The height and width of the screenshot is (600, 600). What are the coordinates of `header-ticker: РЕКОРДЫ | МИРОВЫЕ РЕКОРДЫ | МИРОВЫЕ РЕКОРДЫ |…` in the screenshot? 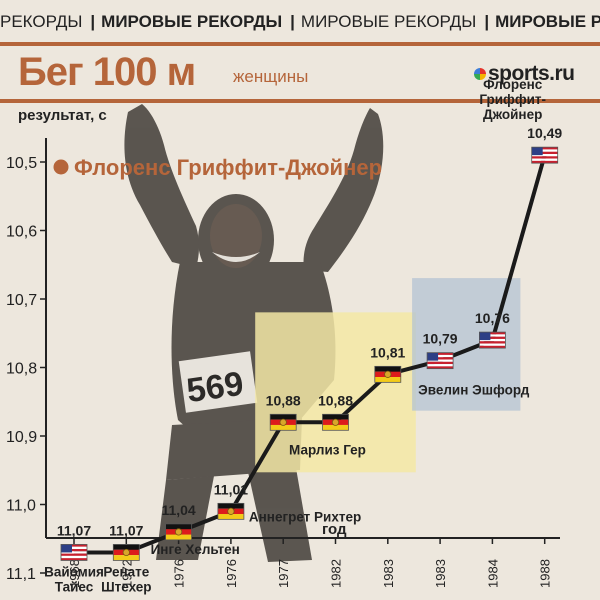 It's located at (300, 22).